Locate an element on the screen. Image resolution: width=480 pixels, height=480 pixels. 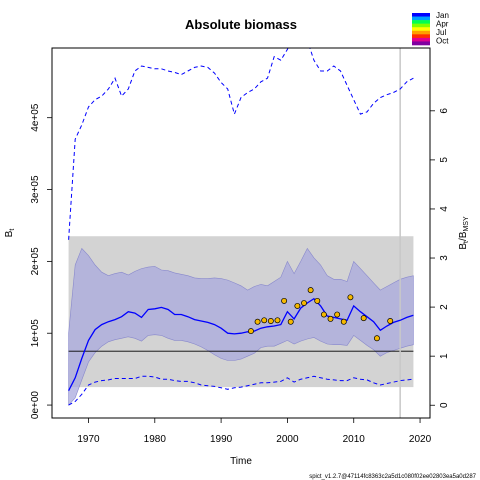
x-tick-label: 2000 is located at coordinates (287, 439).